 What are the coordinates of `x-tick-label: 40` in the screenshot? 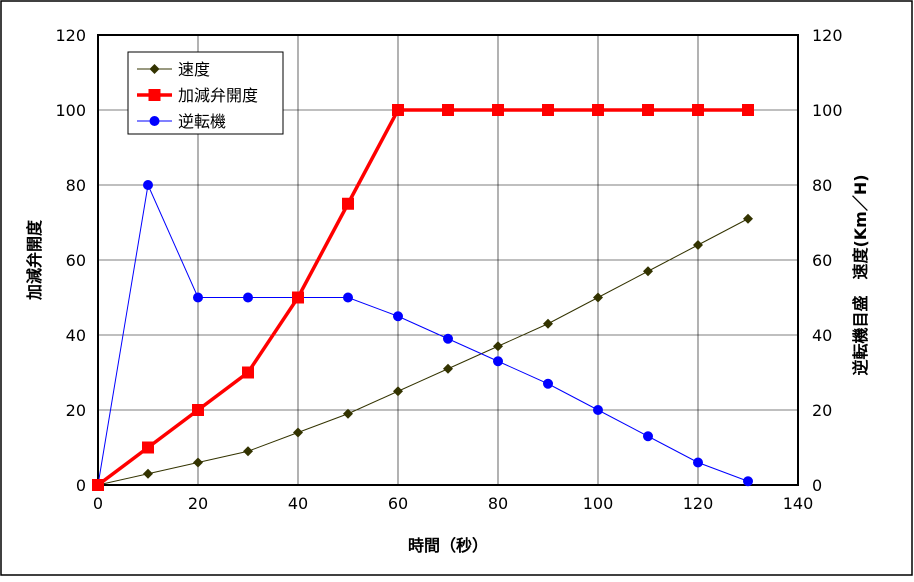 It's located at (298, 503).